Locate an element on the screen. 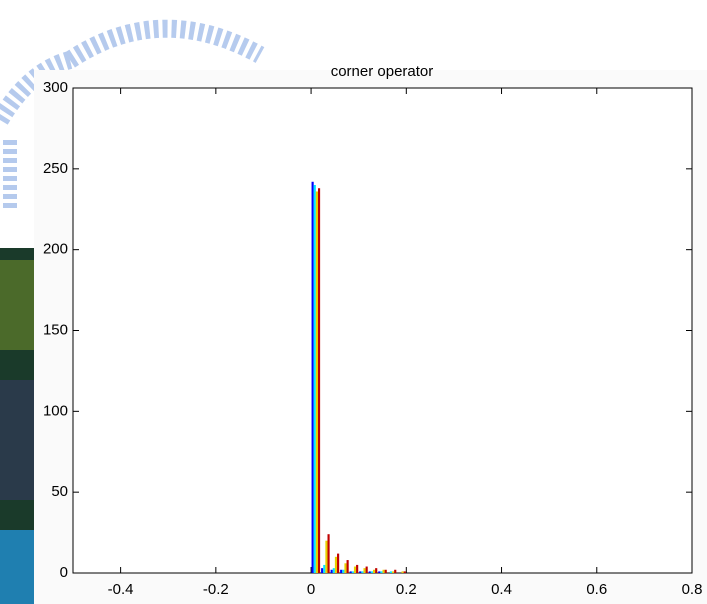  background-photo is located at coordinates (17, 426).